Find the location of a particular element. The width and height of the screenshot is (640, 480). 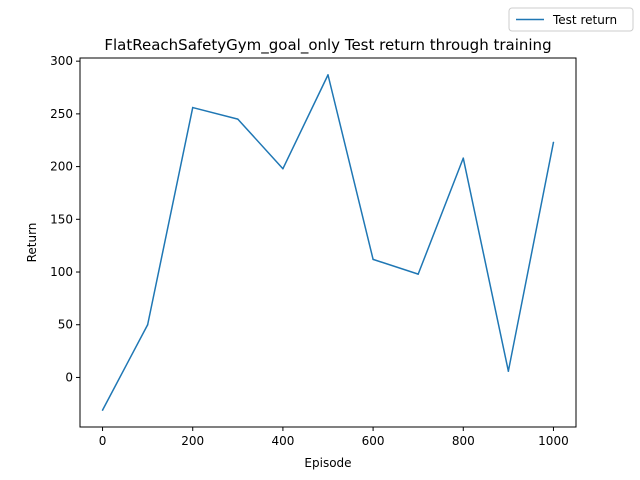

x-axis: 0 200 400 600 800 1000 is located at coordinates (334, 437).